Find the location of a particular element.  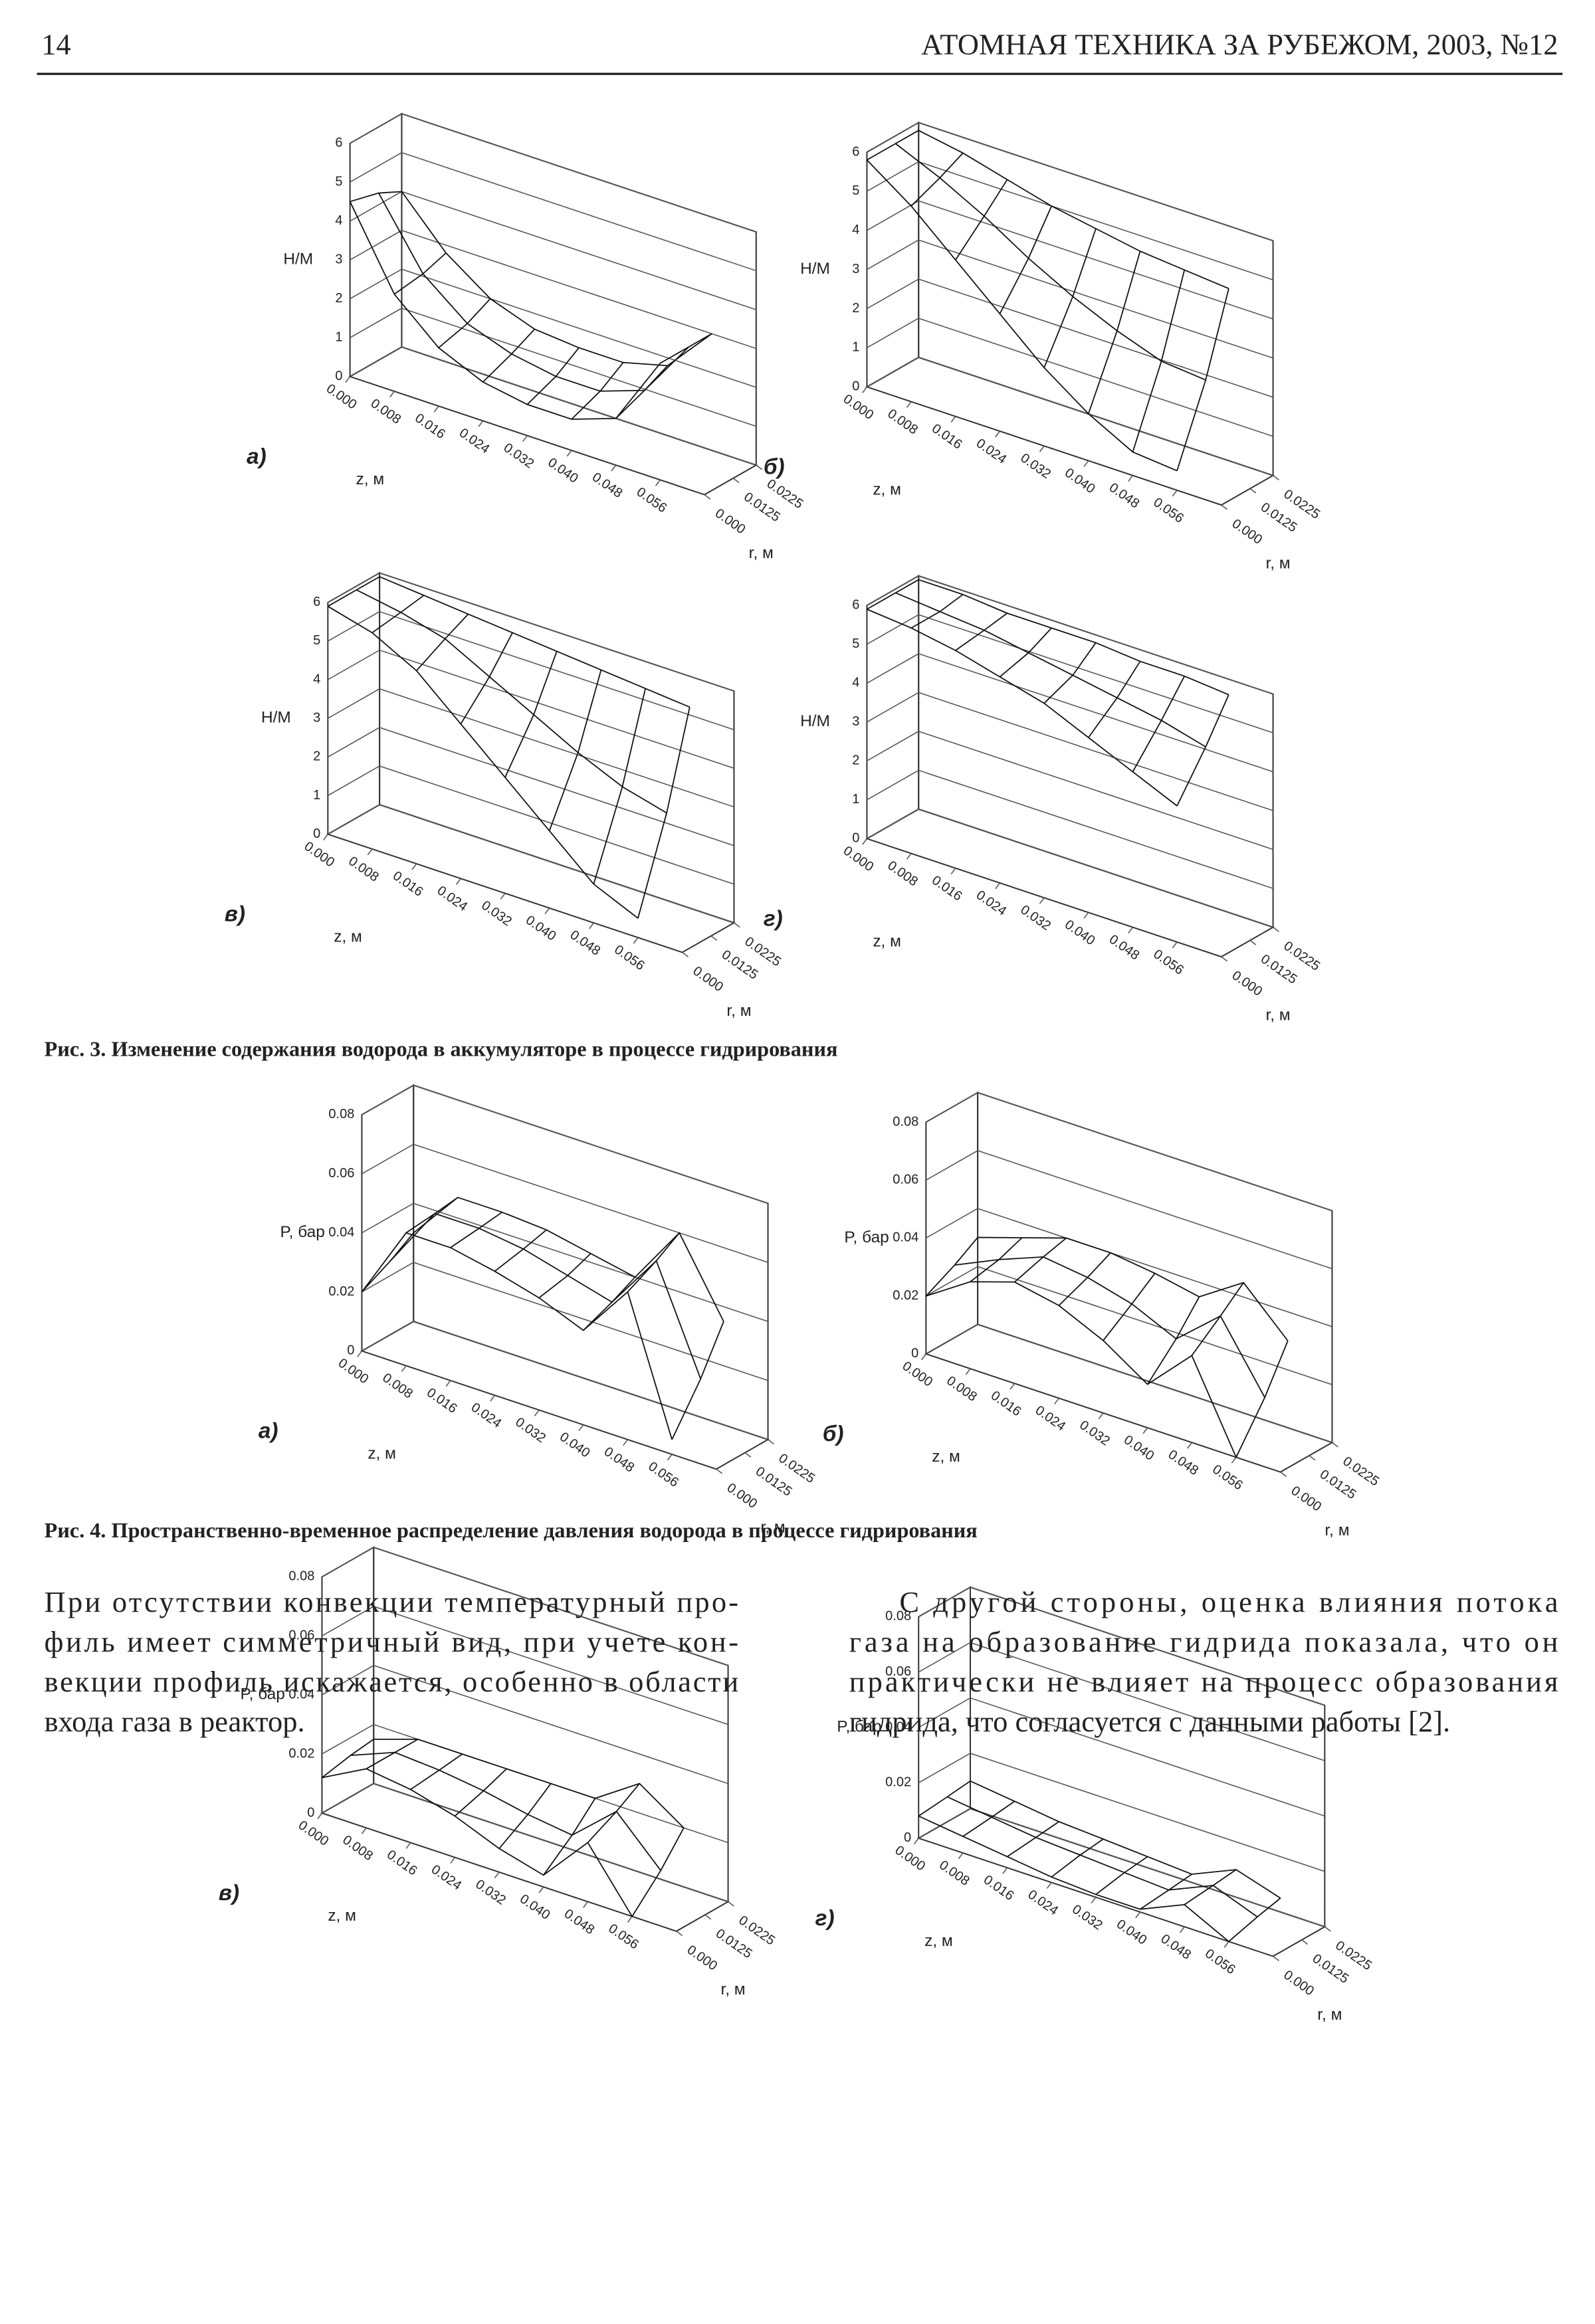

y-tick-label: 5 is located at coordinates (338, 181).